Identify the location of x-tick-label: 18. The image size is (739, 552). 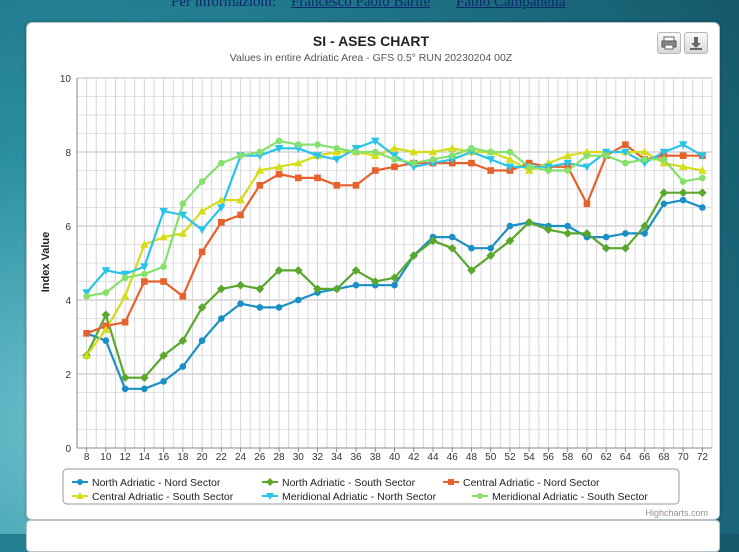
(183, 457).